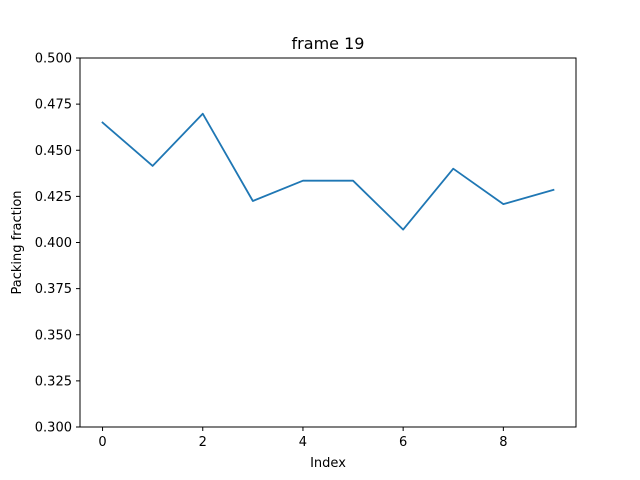  I want to click on x-tick-label: 2, so click(203, 442).